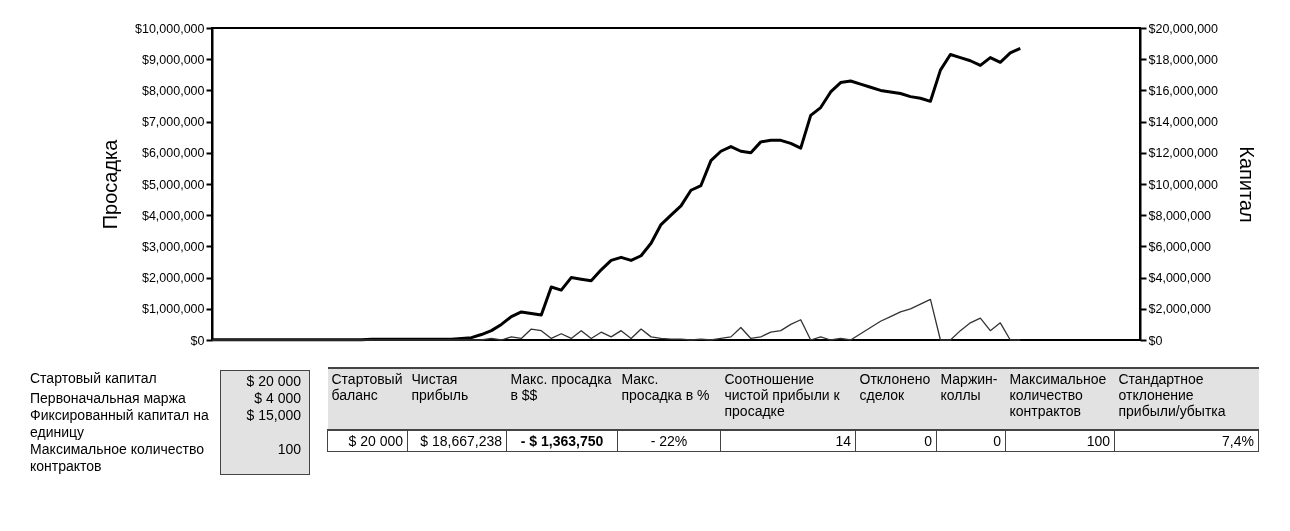 Image resolution: width=1290 pixels, height=531 pixels. What do you see at coordinates (669, 441) in the screenshot?
I see `text: - 22%` at bounding box center [669, 441].